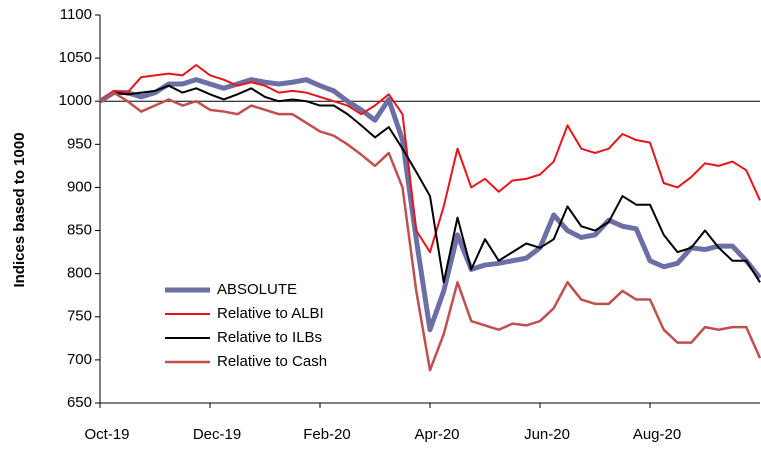 This screenshot has height=449, width=761. What do you see at coordinates (76, 14) in the screenshot?
I see `y-tick-label: 1100` at bounding box center [76, 14].